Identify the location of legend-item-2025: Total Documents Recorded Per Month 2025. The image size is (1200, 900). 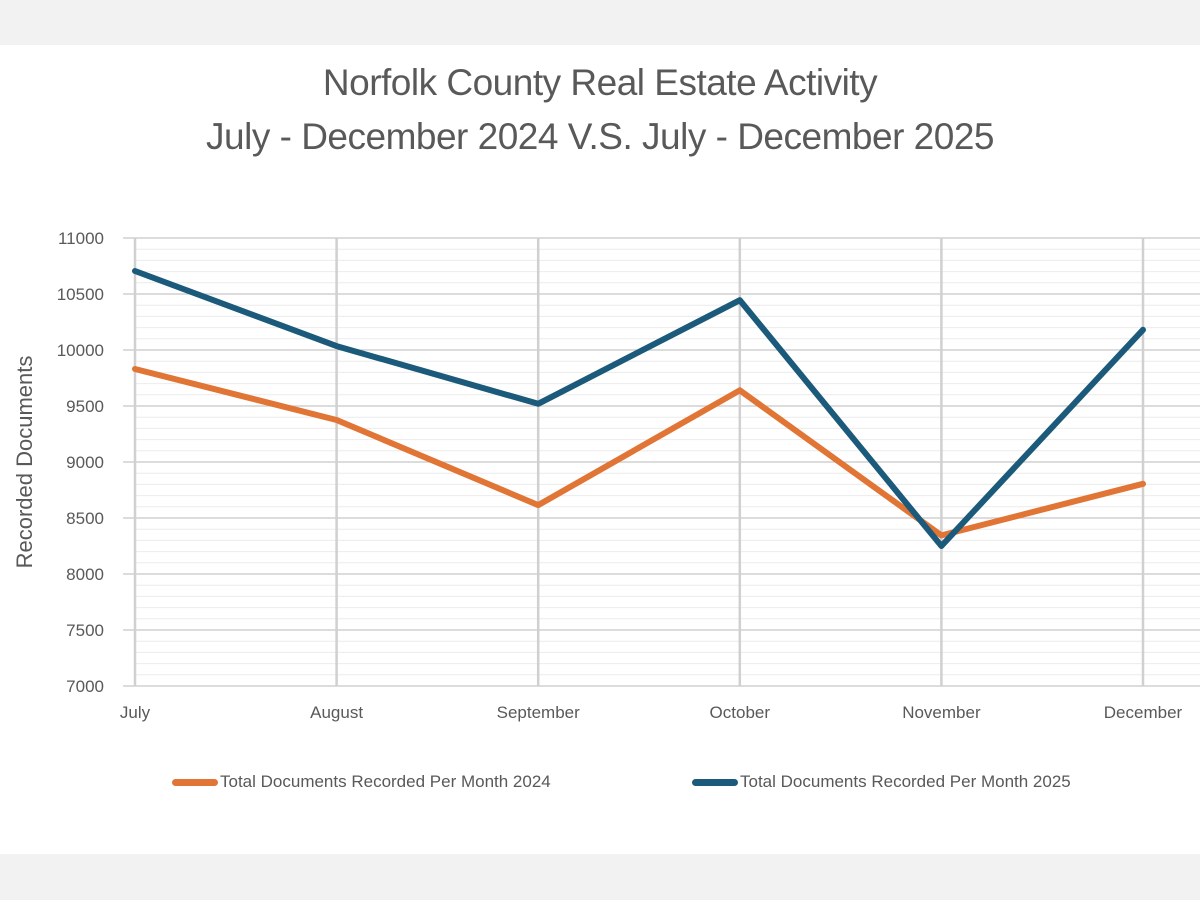
(881, 782).